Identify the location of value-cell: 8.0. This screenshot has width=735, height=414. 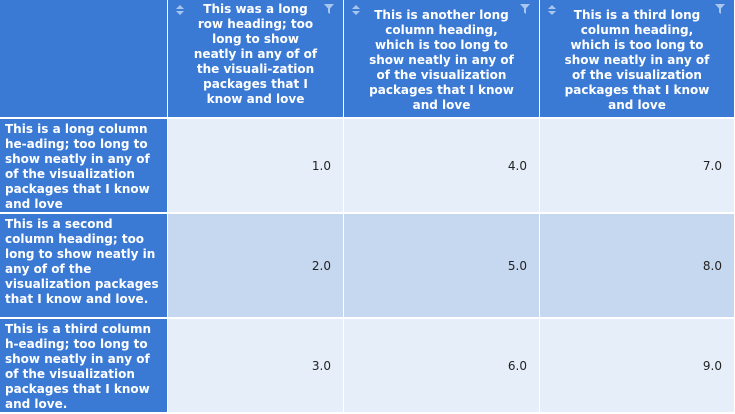
(637, 266).